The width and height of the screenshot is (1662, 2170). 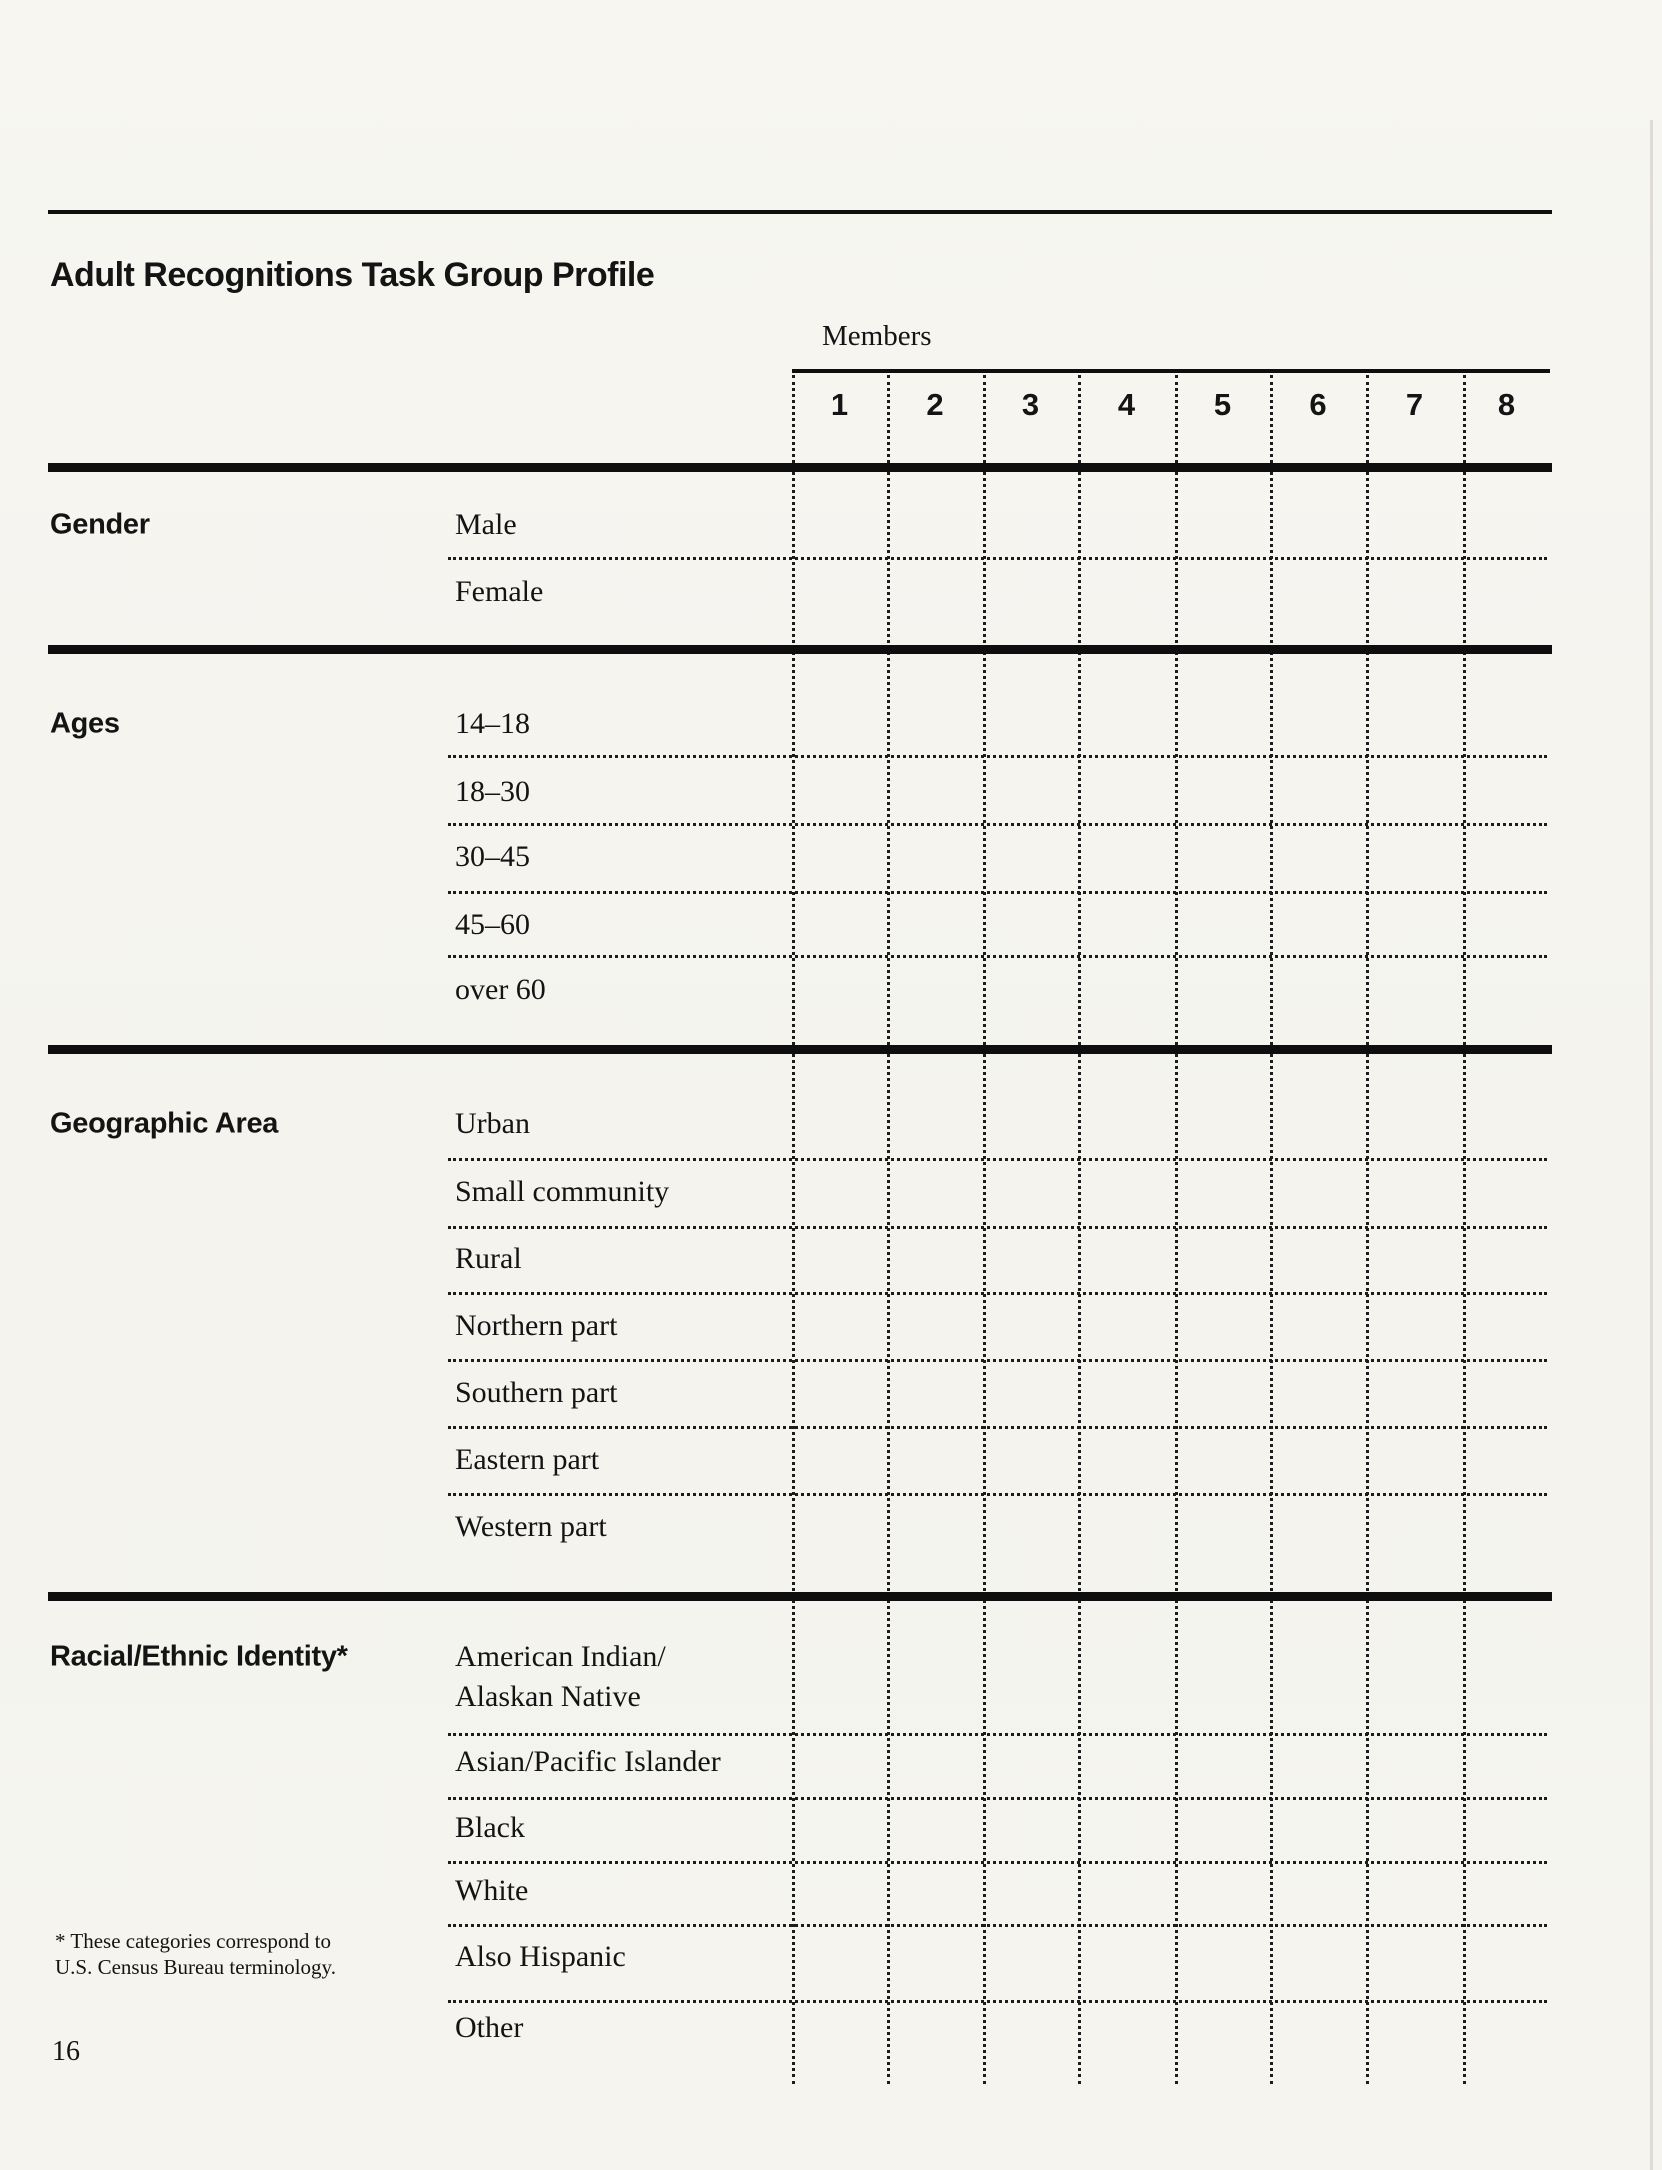 What do you see at coordinates (877, 336) in the screenshot?
I see `members-header-label: Members` at bounding box center [877, 336].